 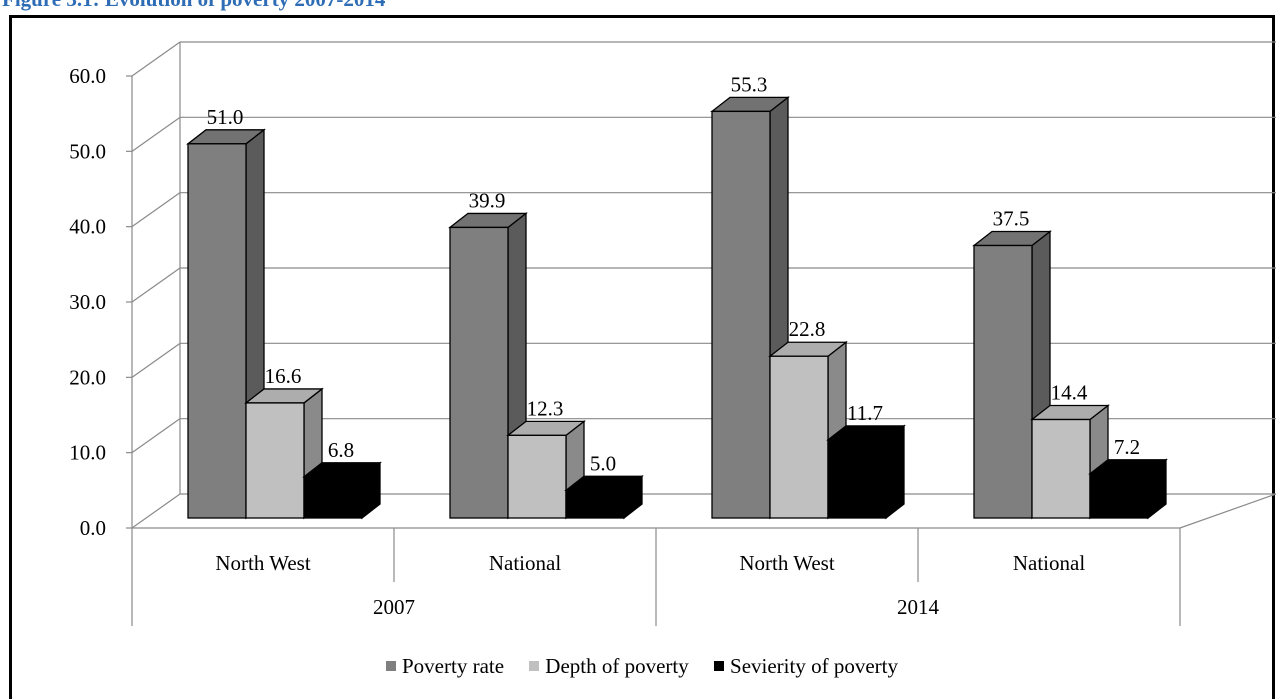 I want to click on y-tick-label: 0.0, so click(x=93, y=528).